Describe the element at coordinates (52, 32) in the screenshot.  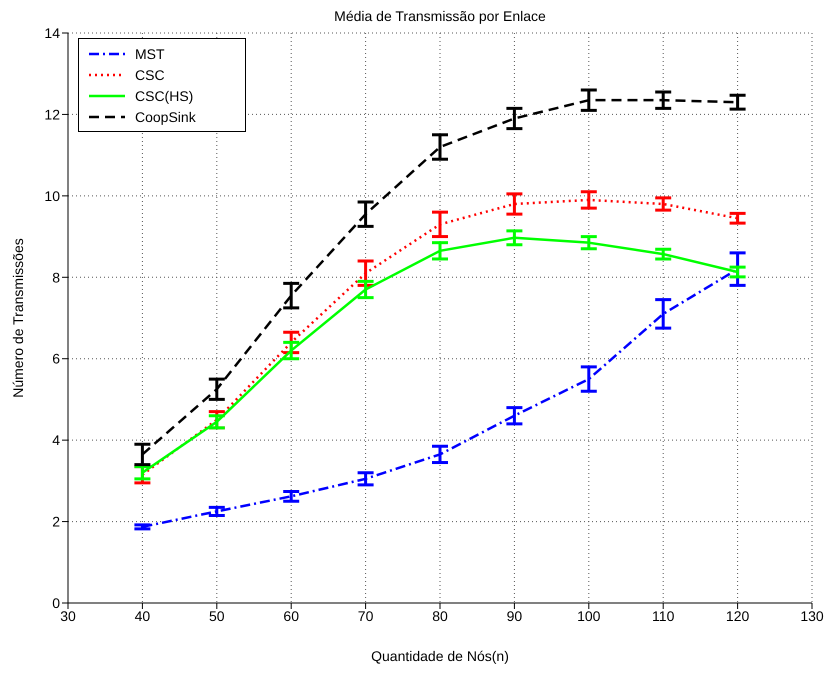
I see `y-tick-label: 14` at that location.